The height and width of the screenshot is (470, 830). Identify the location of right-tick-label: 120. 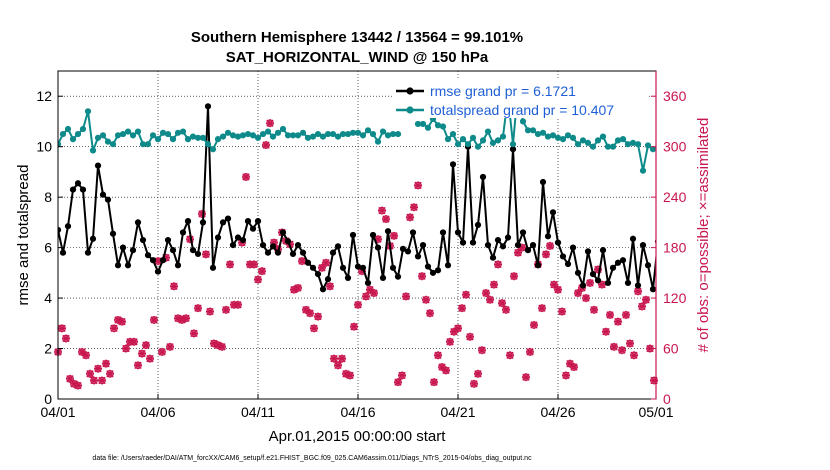
(675, 298).